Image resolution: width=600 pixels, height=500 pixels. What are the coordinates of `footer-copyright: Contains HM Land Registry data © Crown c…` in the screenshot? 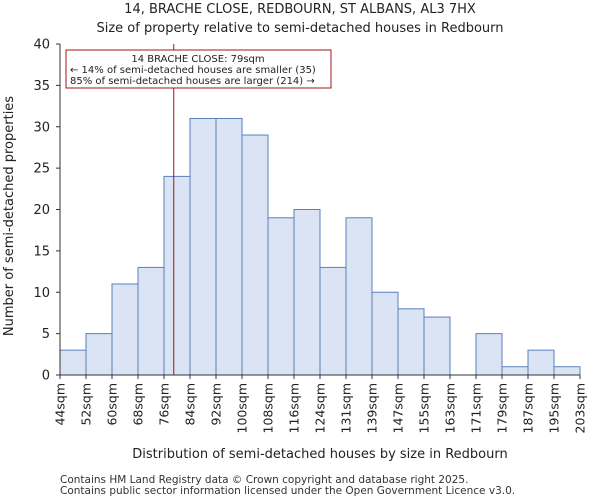 It's located at (264, 480).